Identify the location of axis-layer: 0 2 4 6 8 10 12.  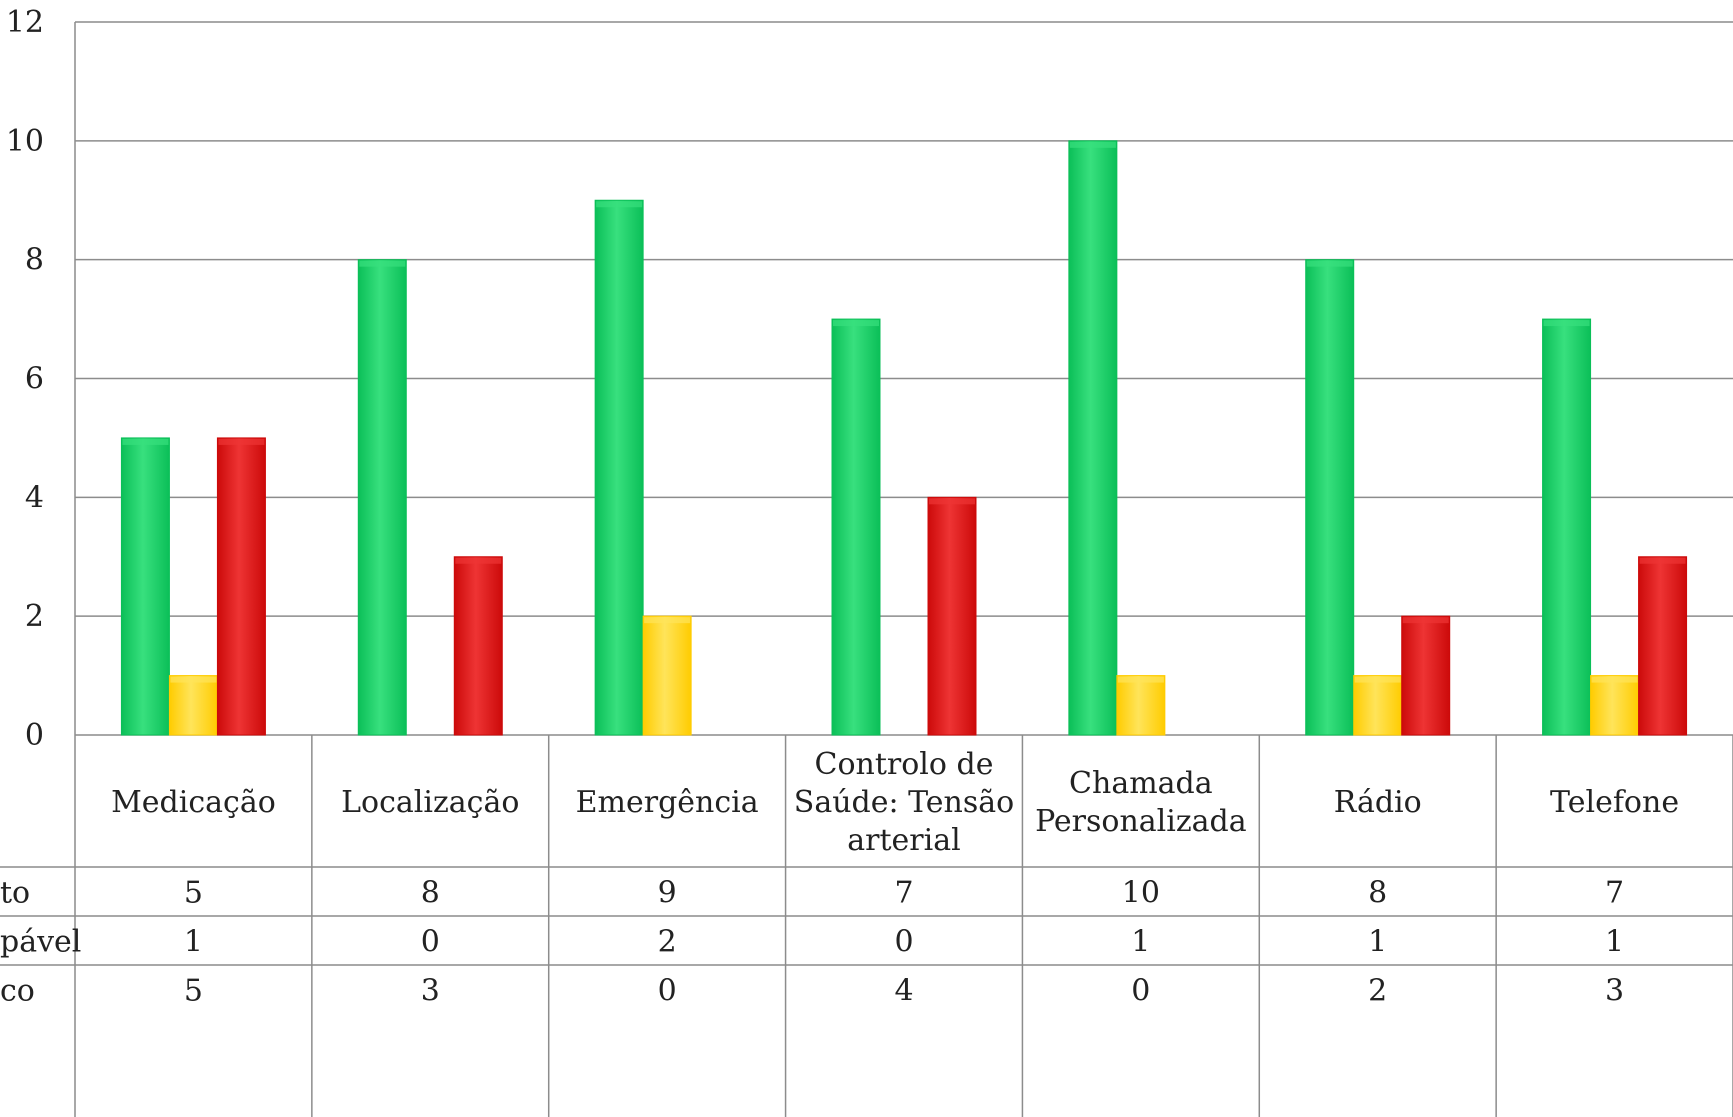
(41, 379).